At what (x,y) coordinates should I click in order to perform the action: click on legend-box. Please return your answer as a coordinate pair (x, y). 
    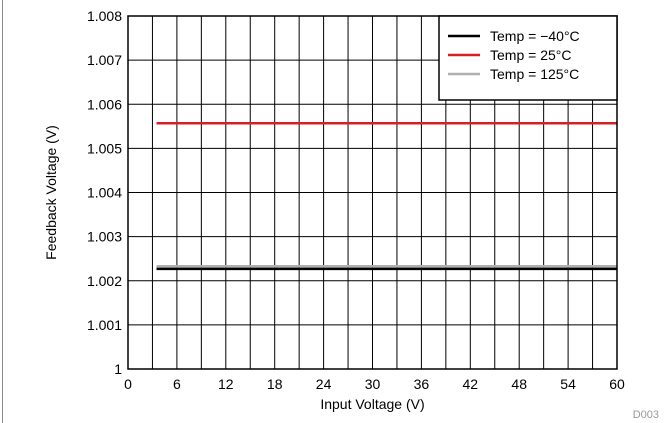
    Looking at the image, I should click on (528, 58).